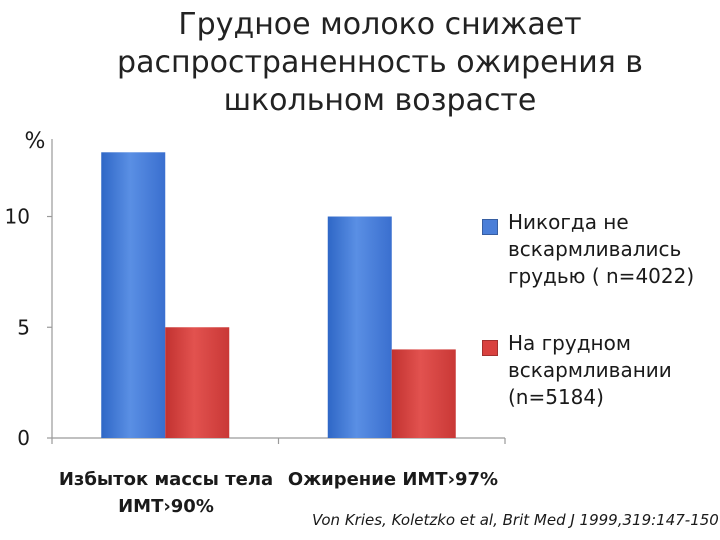 Image resolution: width=720 pixels, height=540 pixels. What do you see at coordinates (380, 100) in the screenshot?
I see `title-line-3: школьном возрасте` at bounding box center [380, 100].